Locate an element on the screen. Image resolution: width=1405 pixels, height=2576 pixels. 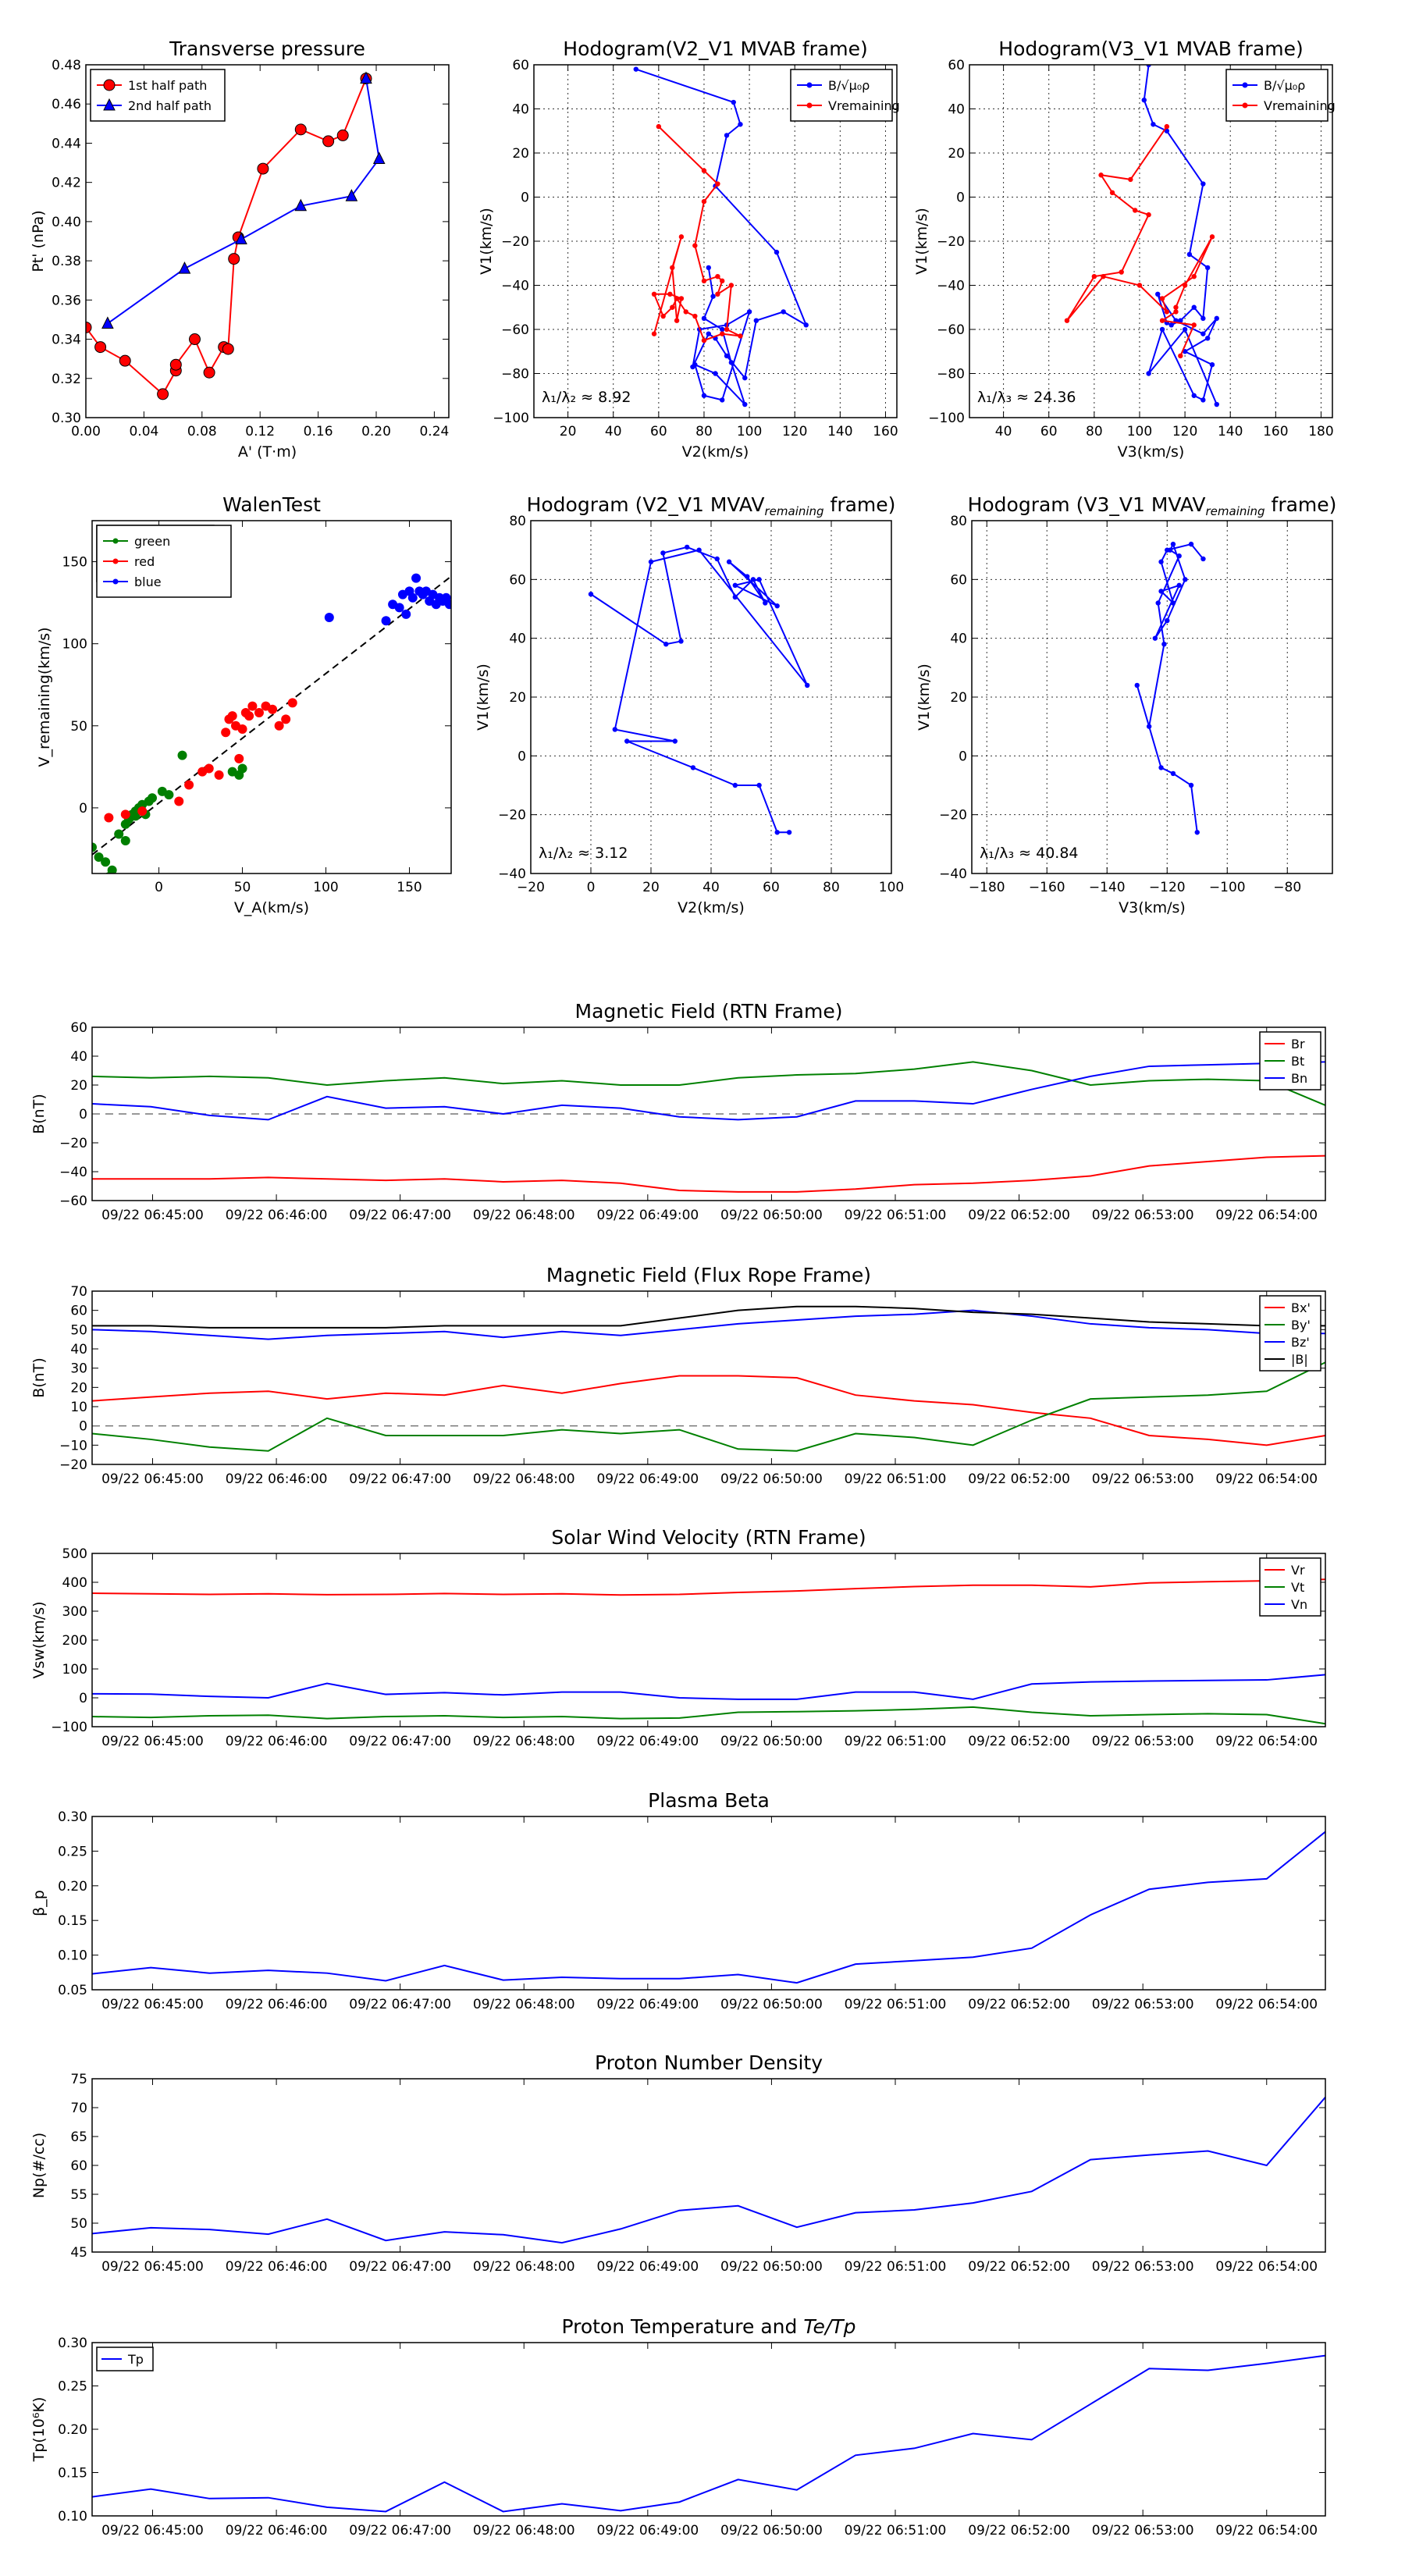
vel-ylabel: Vsw(km/s) is located at coordinates (39, 1639).